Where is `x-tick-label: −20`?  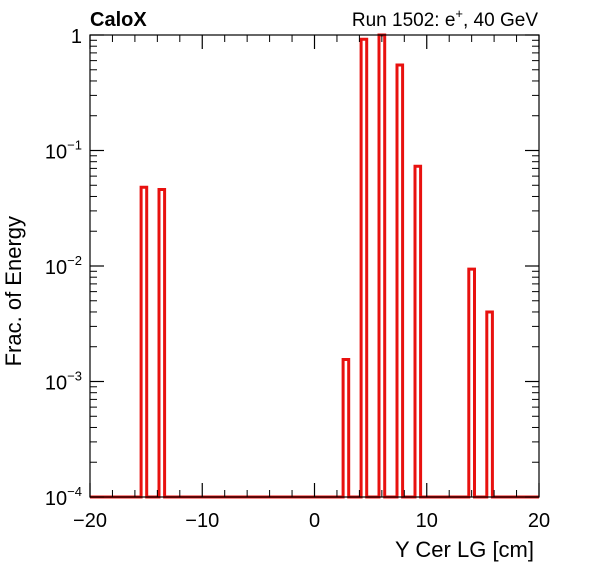 x-tick-label: −20 is located at coordinates (90, 521).